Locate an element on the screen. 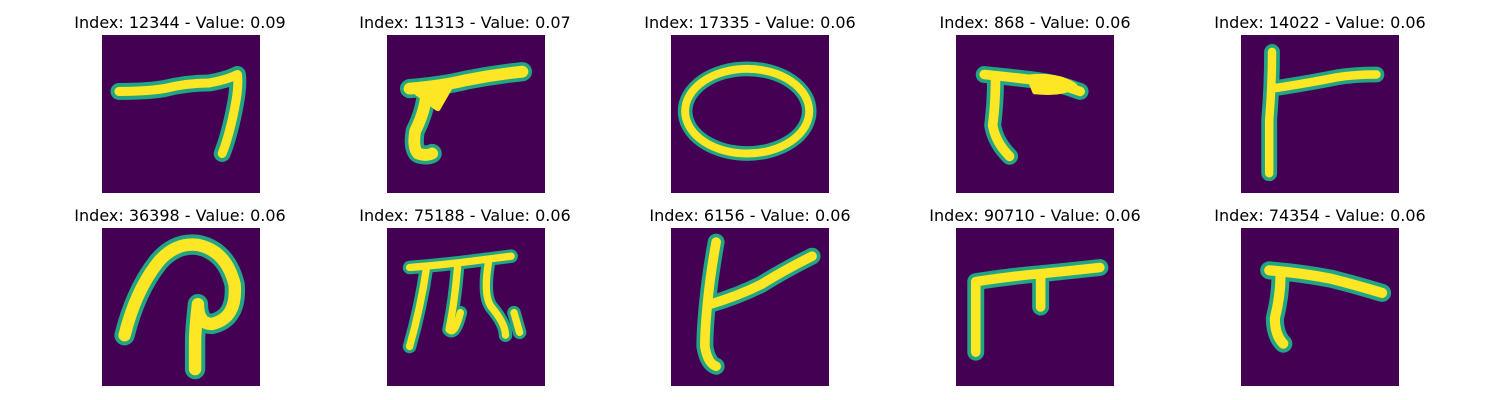  sample-title: Index: 74354 - Value: 0.06 is located at coordinates (1320, 215).